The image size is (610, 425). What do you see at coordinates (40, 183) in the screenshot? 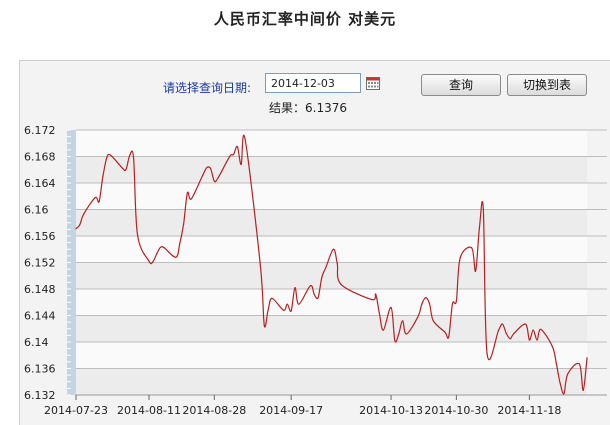
I see `y-tick-label: 6.164` at bounding box center [40, 183].